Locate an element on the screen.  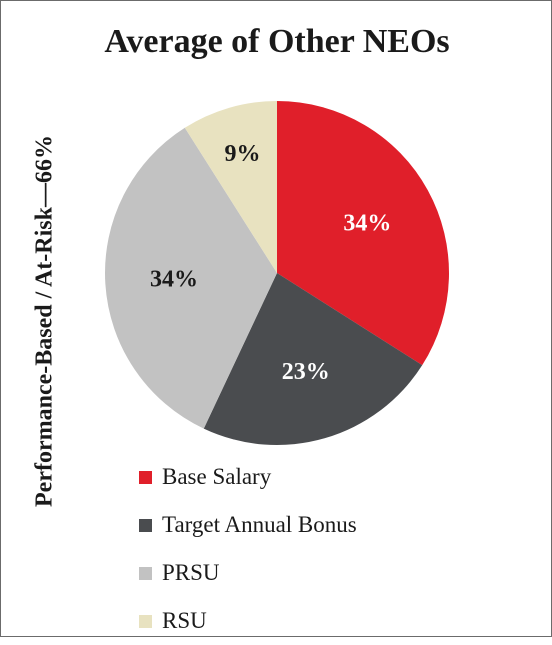
slice-label-prsu: 34% is located at coordinates (174, 279).